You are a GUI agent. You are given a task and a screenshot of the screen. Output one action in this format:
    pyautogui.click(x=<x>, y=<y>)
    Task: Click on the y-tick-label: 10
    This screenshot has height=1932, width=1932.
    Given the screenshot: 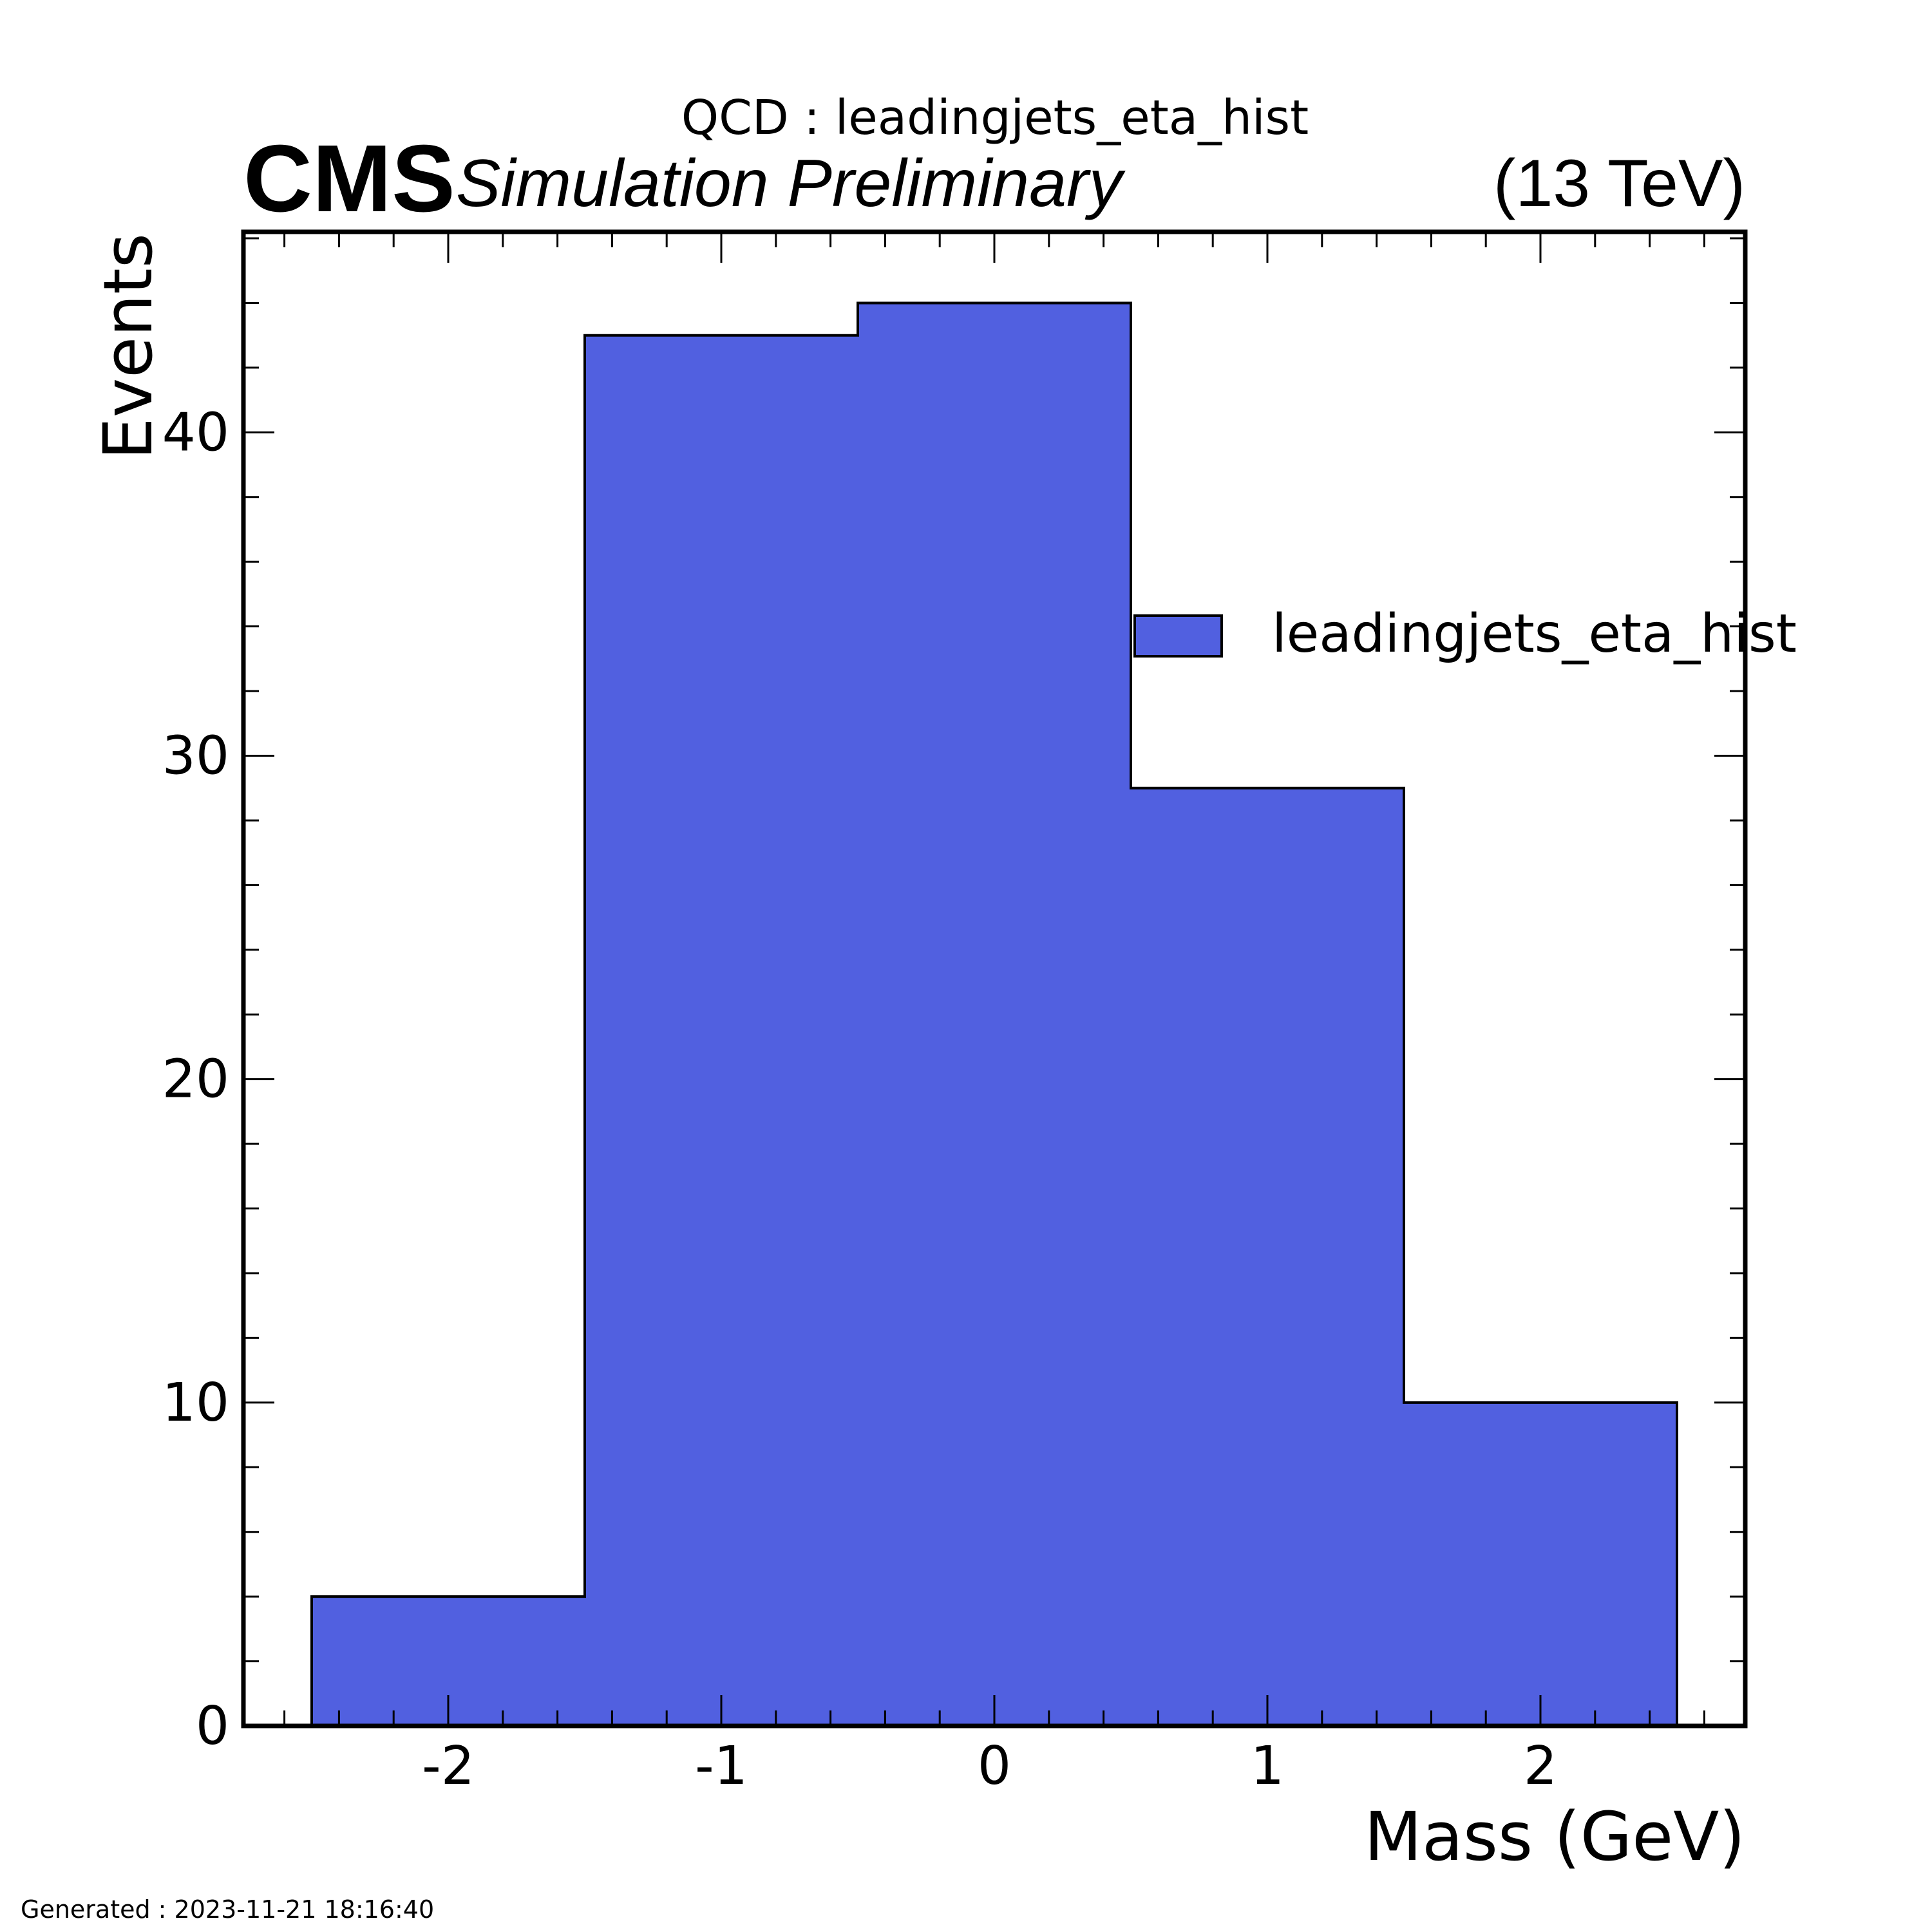 What is the action you would take?
    pyautogui.click(x=195, y=1403)
    